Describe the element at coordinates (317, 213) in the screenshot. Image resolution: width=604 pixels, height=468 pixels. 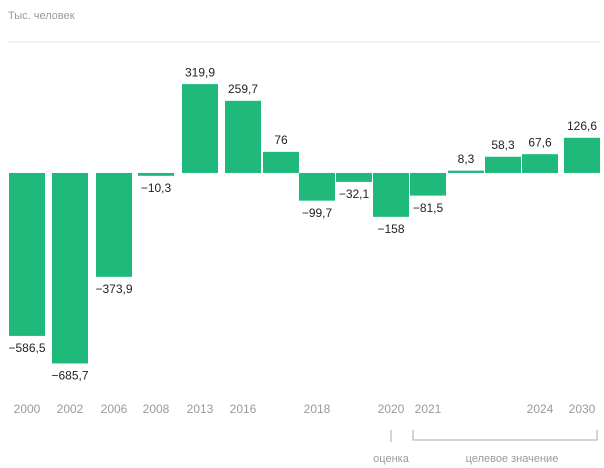
I see `value-label: −99,7` at that location.